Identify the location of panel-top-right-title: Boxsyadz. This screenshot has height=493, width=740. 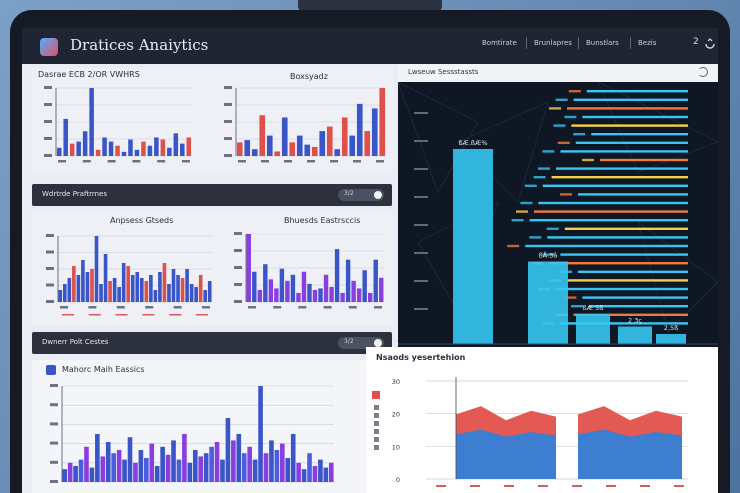
(309, 76).